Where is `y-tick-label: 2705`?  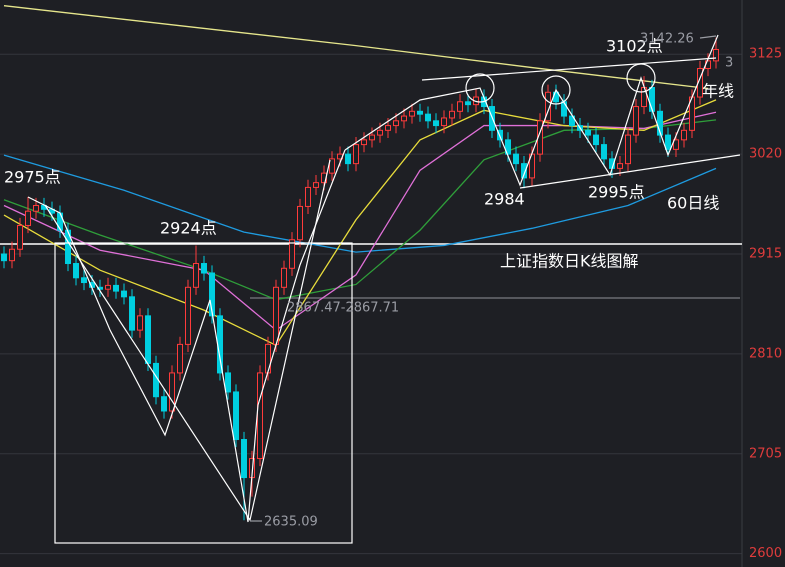 y-tick-label: 2705 is located at coordinates (765, 453).